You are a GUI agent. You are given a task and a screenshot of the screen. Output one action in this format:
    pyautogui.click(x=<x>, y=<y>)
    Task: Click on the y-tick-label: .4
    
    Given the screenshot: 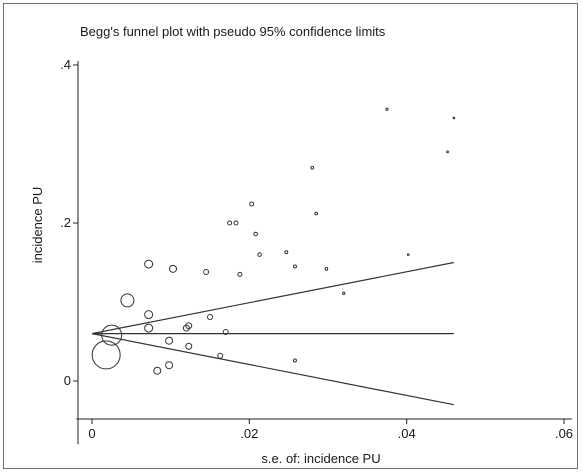 What is the action you would take?
    pyautogui.click(x=65, y=64)
    